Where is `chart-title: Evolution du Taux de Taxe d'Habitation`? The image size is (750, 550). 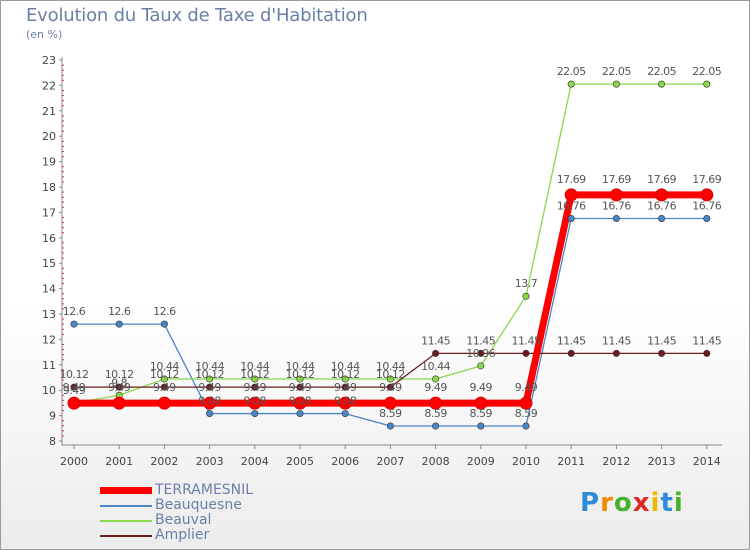 chart-title: Evolution du Taux de Taxe d'Habitation is located at coordinates (197, 15).